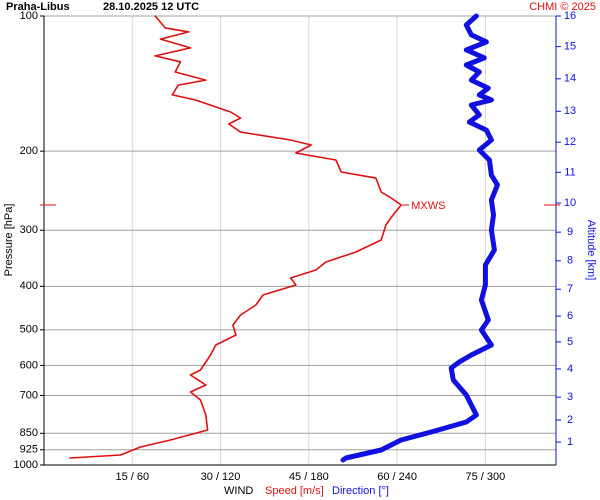  I want to click on y-tick-label: 600, so click(29, 365).